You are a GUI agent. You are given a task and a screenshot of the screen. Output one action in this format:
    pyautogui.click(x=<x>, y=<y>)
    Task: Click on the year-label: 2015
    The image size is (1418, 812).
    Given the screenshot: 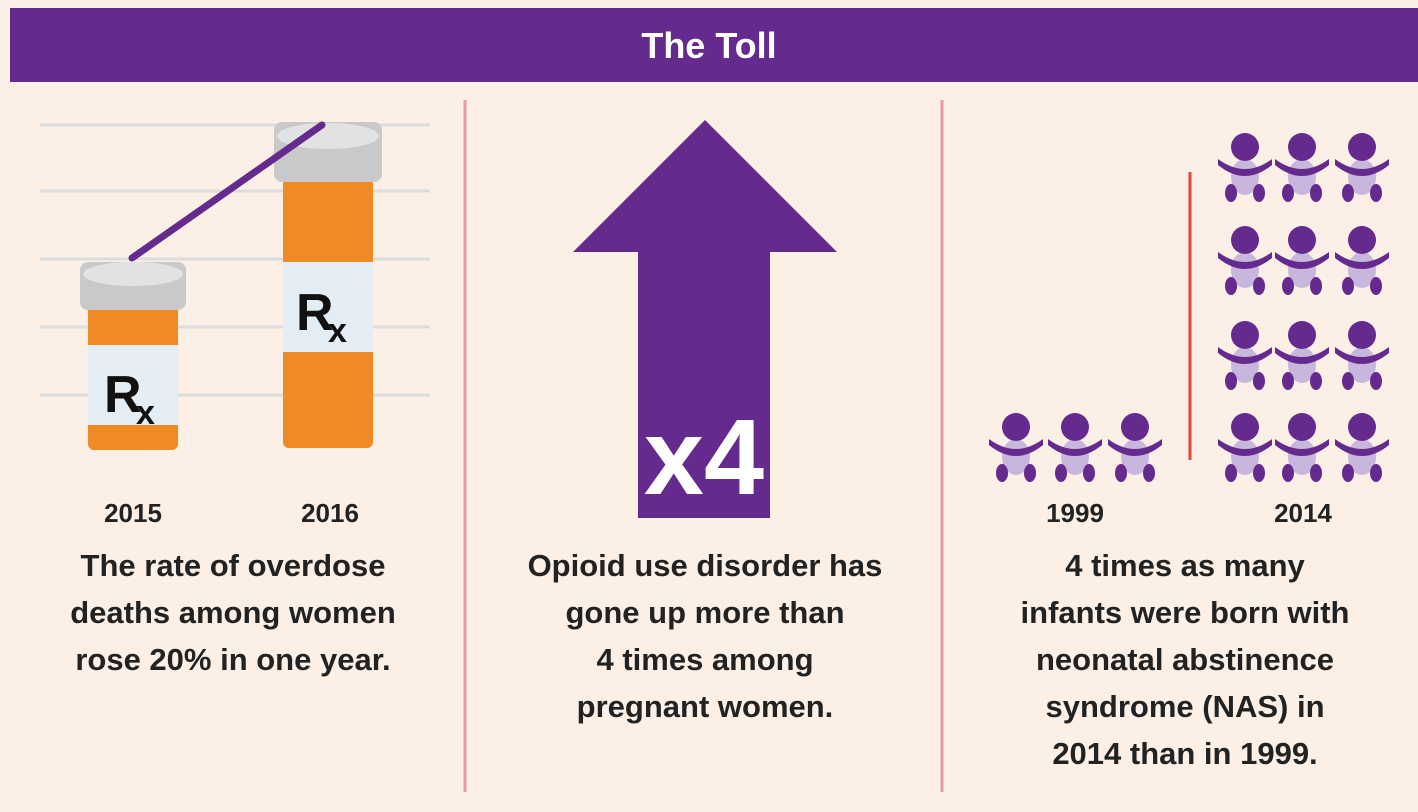 What is the action you would take?
    pyautogui.click(x=133, y=513)
    